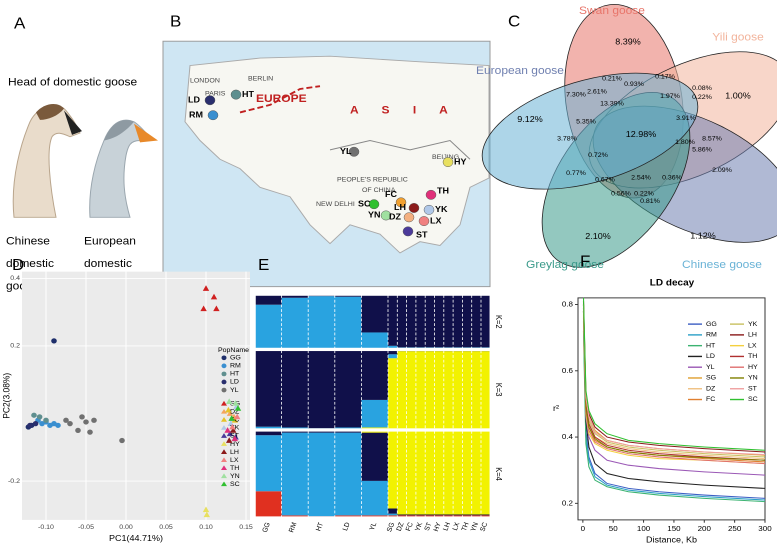 This screenshot has width=777, height=548. Describe the element at coordinates (712, 139) in the screenshot. I see `venn-region-label: 8.57%` at that location.